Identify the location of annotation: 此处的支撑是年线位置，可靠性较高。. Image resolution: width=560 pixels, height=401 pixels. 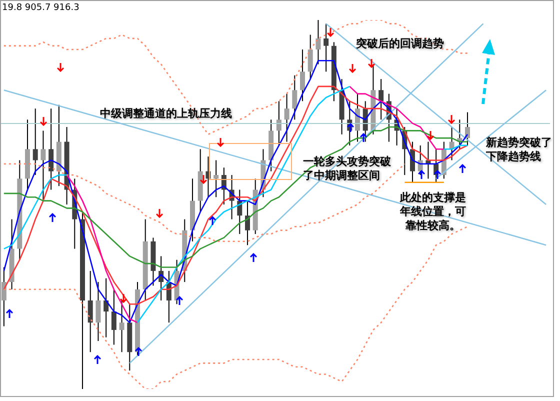
(433, 212).